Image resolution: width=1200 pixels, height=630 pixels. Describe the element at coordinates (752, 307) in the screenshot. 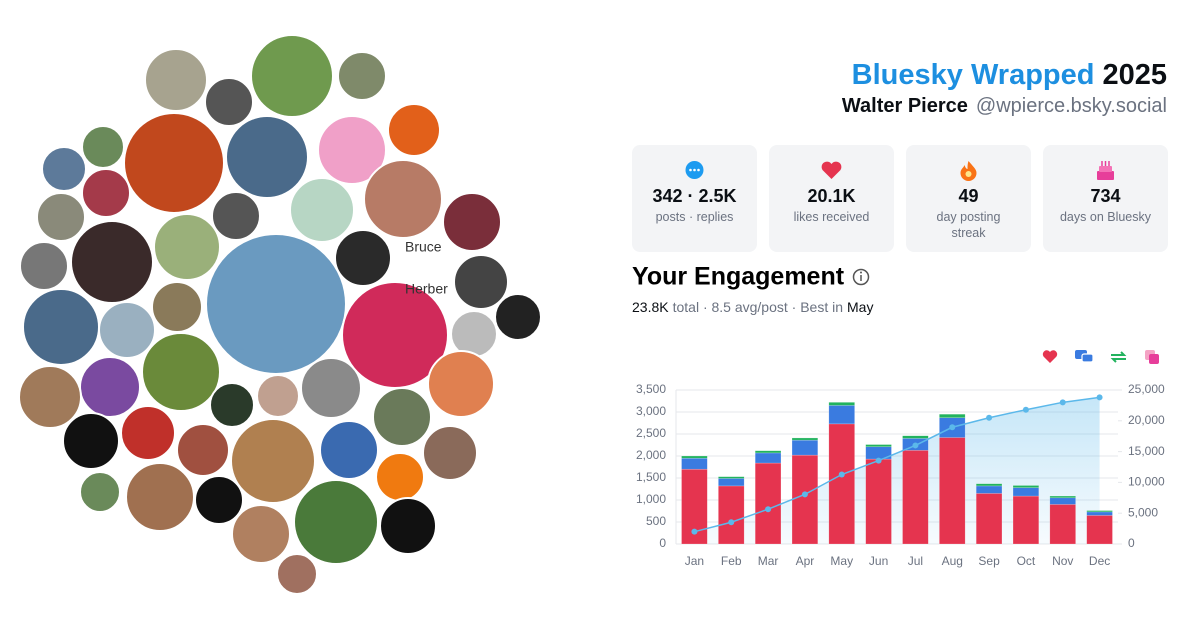

I see `summary: 23.8K total · 8.5 avg/post · Best in May` at that location.